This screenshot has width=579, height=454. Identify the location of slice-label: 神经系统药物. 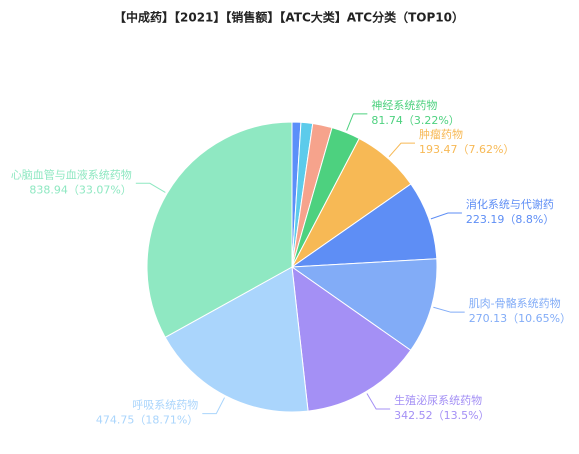
(404, 105).